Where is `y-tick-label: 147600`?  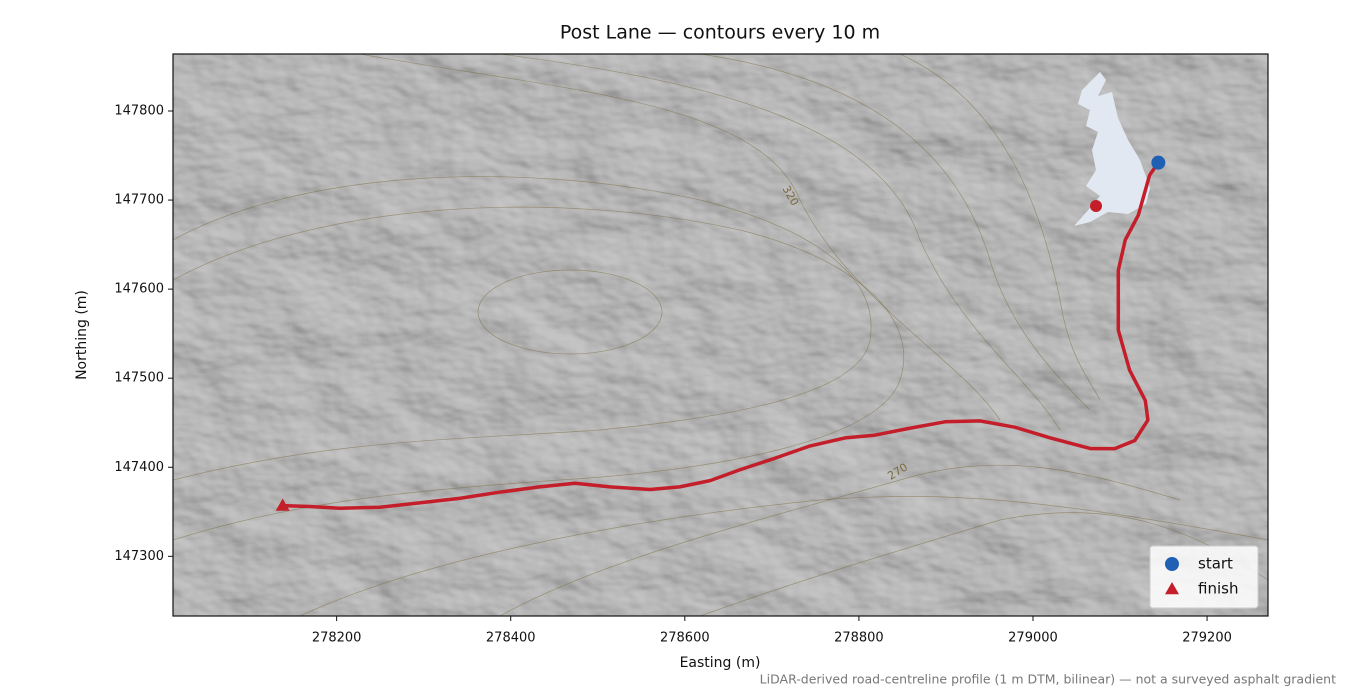 y-tick-label: 147600 is located at coordinates (139, 289).